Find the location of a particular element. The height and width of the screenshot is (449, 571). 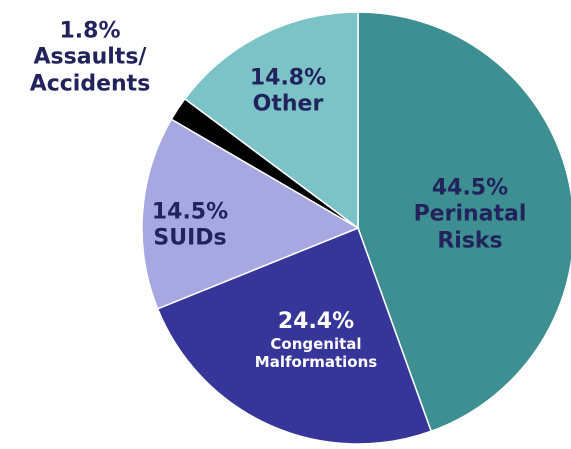

slice-label: 14.8% Other is located at coordinates (288, 92).